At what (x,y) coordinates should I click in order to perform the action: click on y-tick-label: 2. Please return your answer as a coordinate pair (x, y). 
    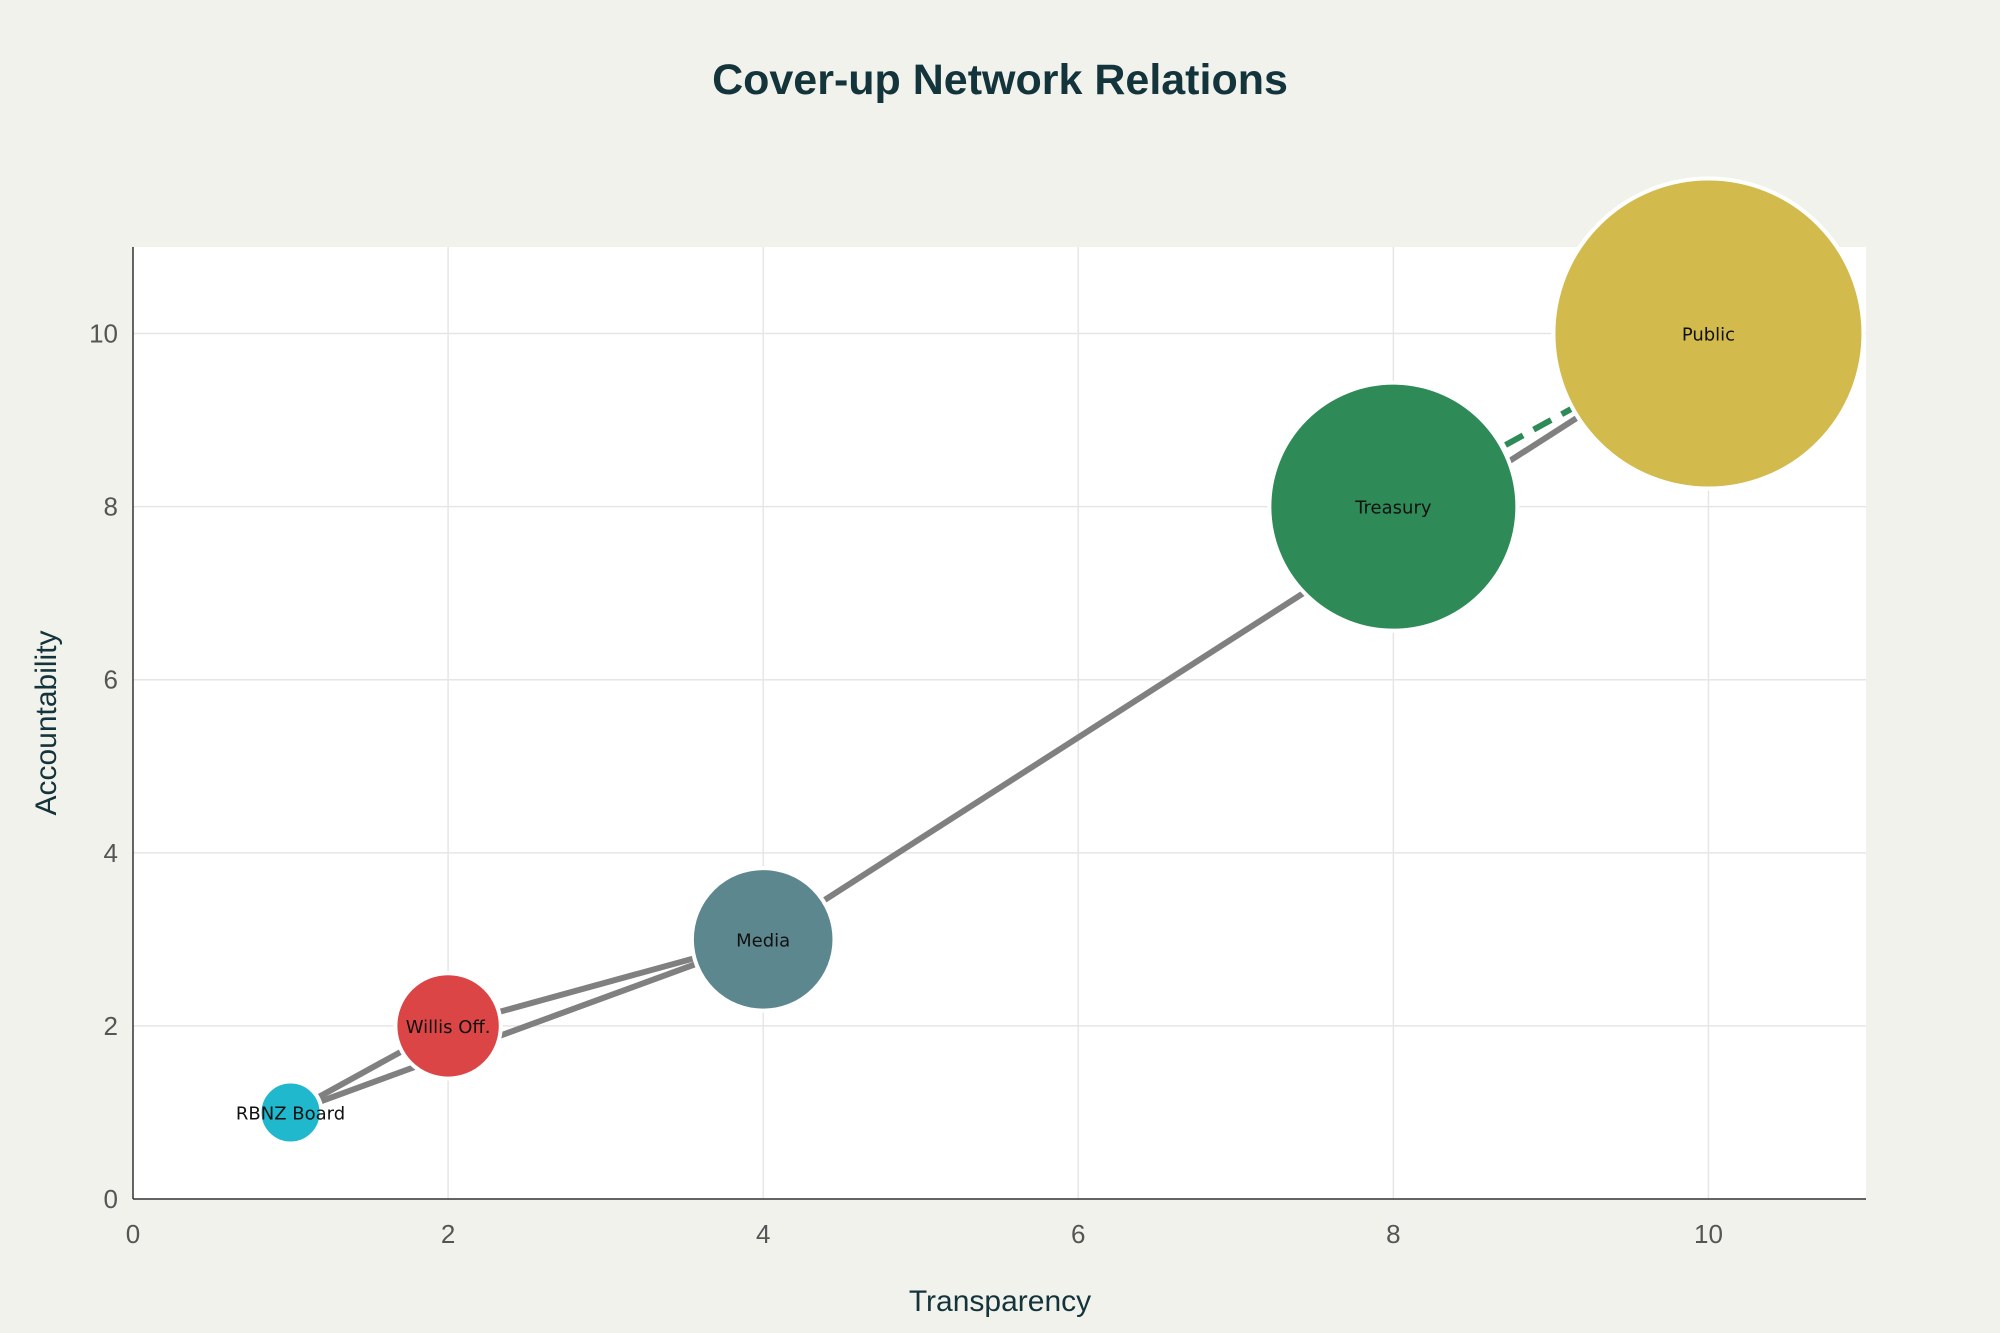
    Looking at the image, I should click on (111, 1026).